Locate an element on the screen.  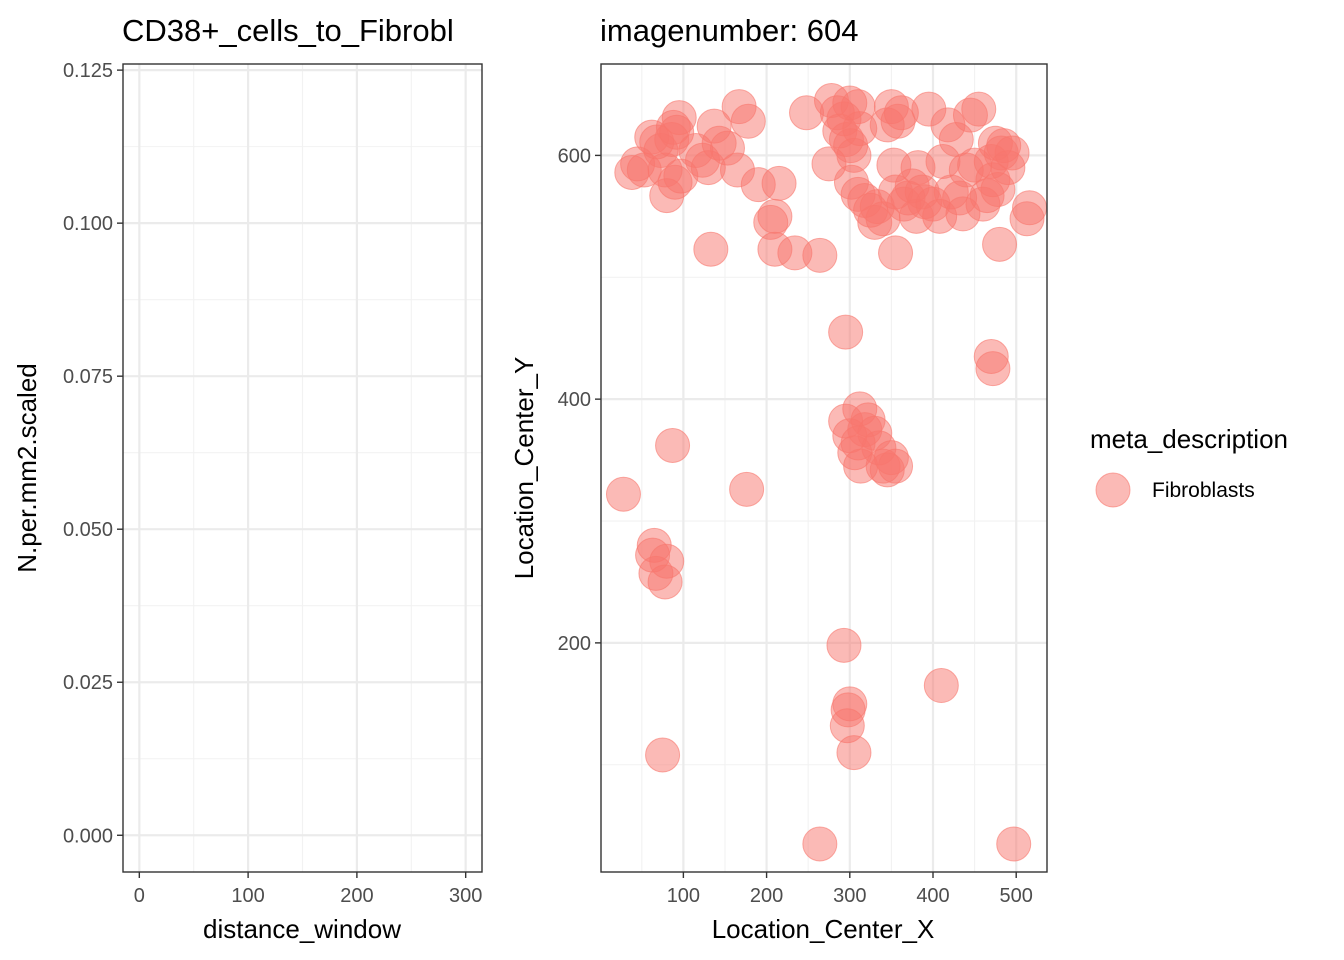
right-x-tick-label: 200 is located at coordinates (766, 896).